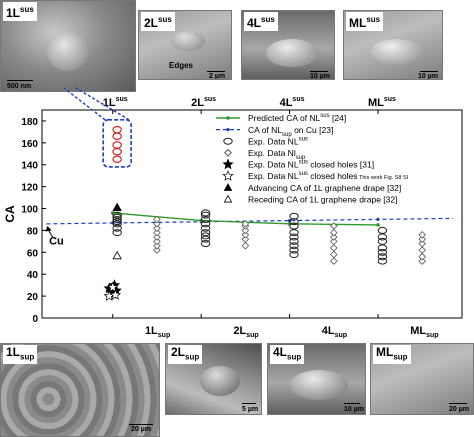 The height and width of the screenshot is (437, 474). I want to click on sem-panel-ml-sus: MLsus 10 µm, so click(393, 45).